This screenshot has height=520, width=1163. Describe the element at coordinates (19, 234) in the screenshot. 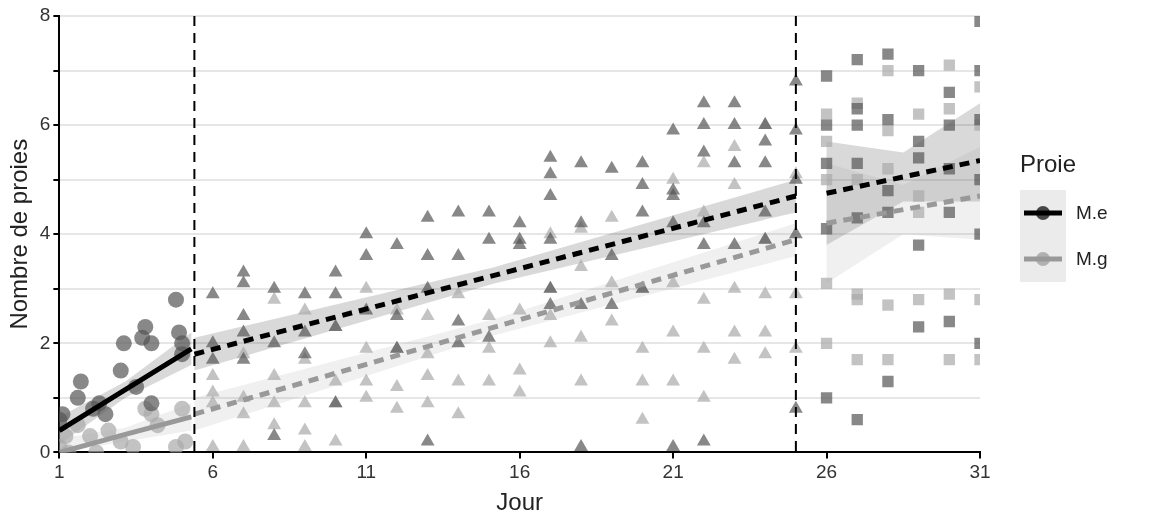

I see `y-axis-title: Nombre de proies` at that location.